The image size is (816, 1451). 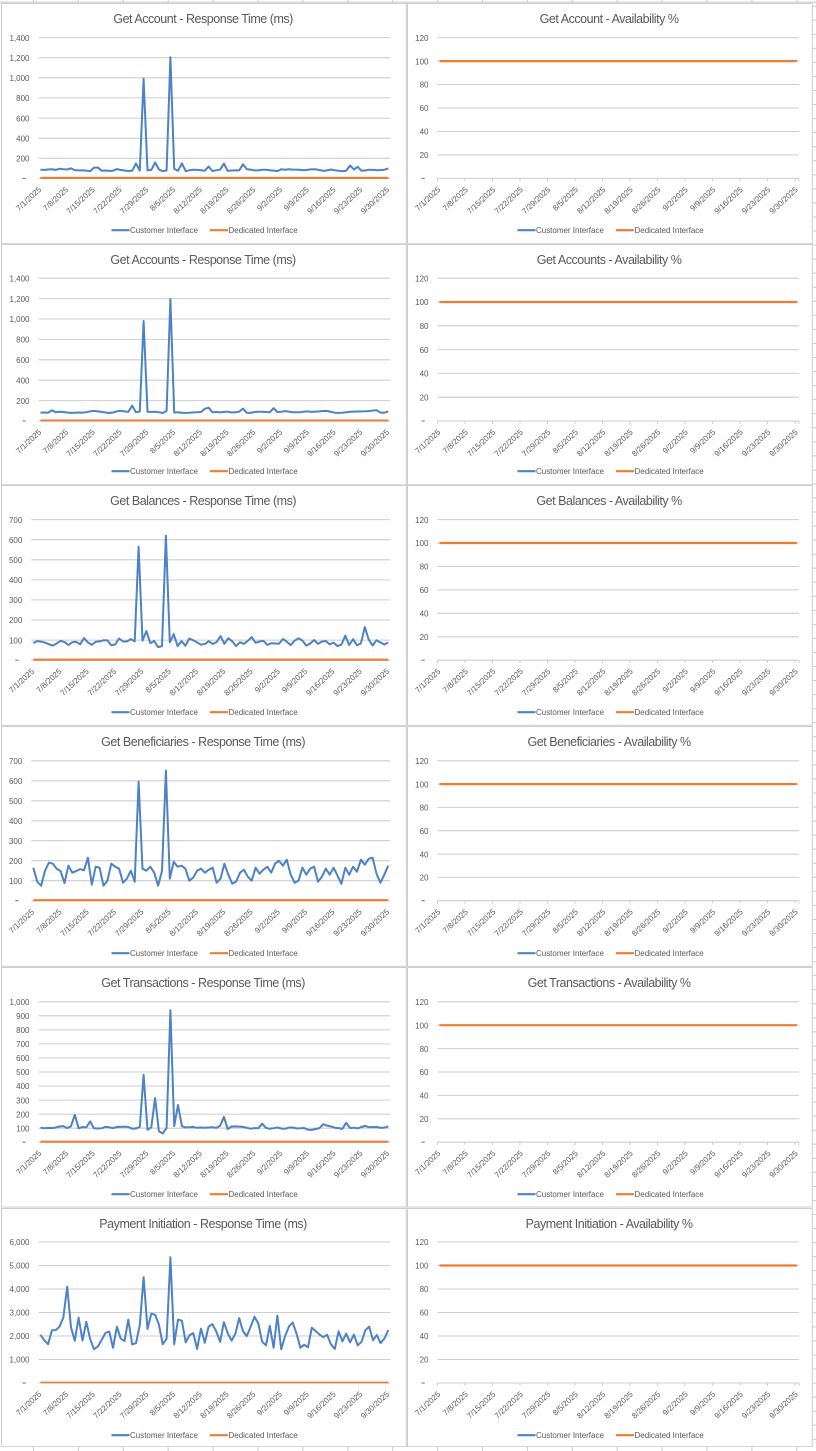 I want to click on svg-text: 5,000, so click(x=20, y=1265).